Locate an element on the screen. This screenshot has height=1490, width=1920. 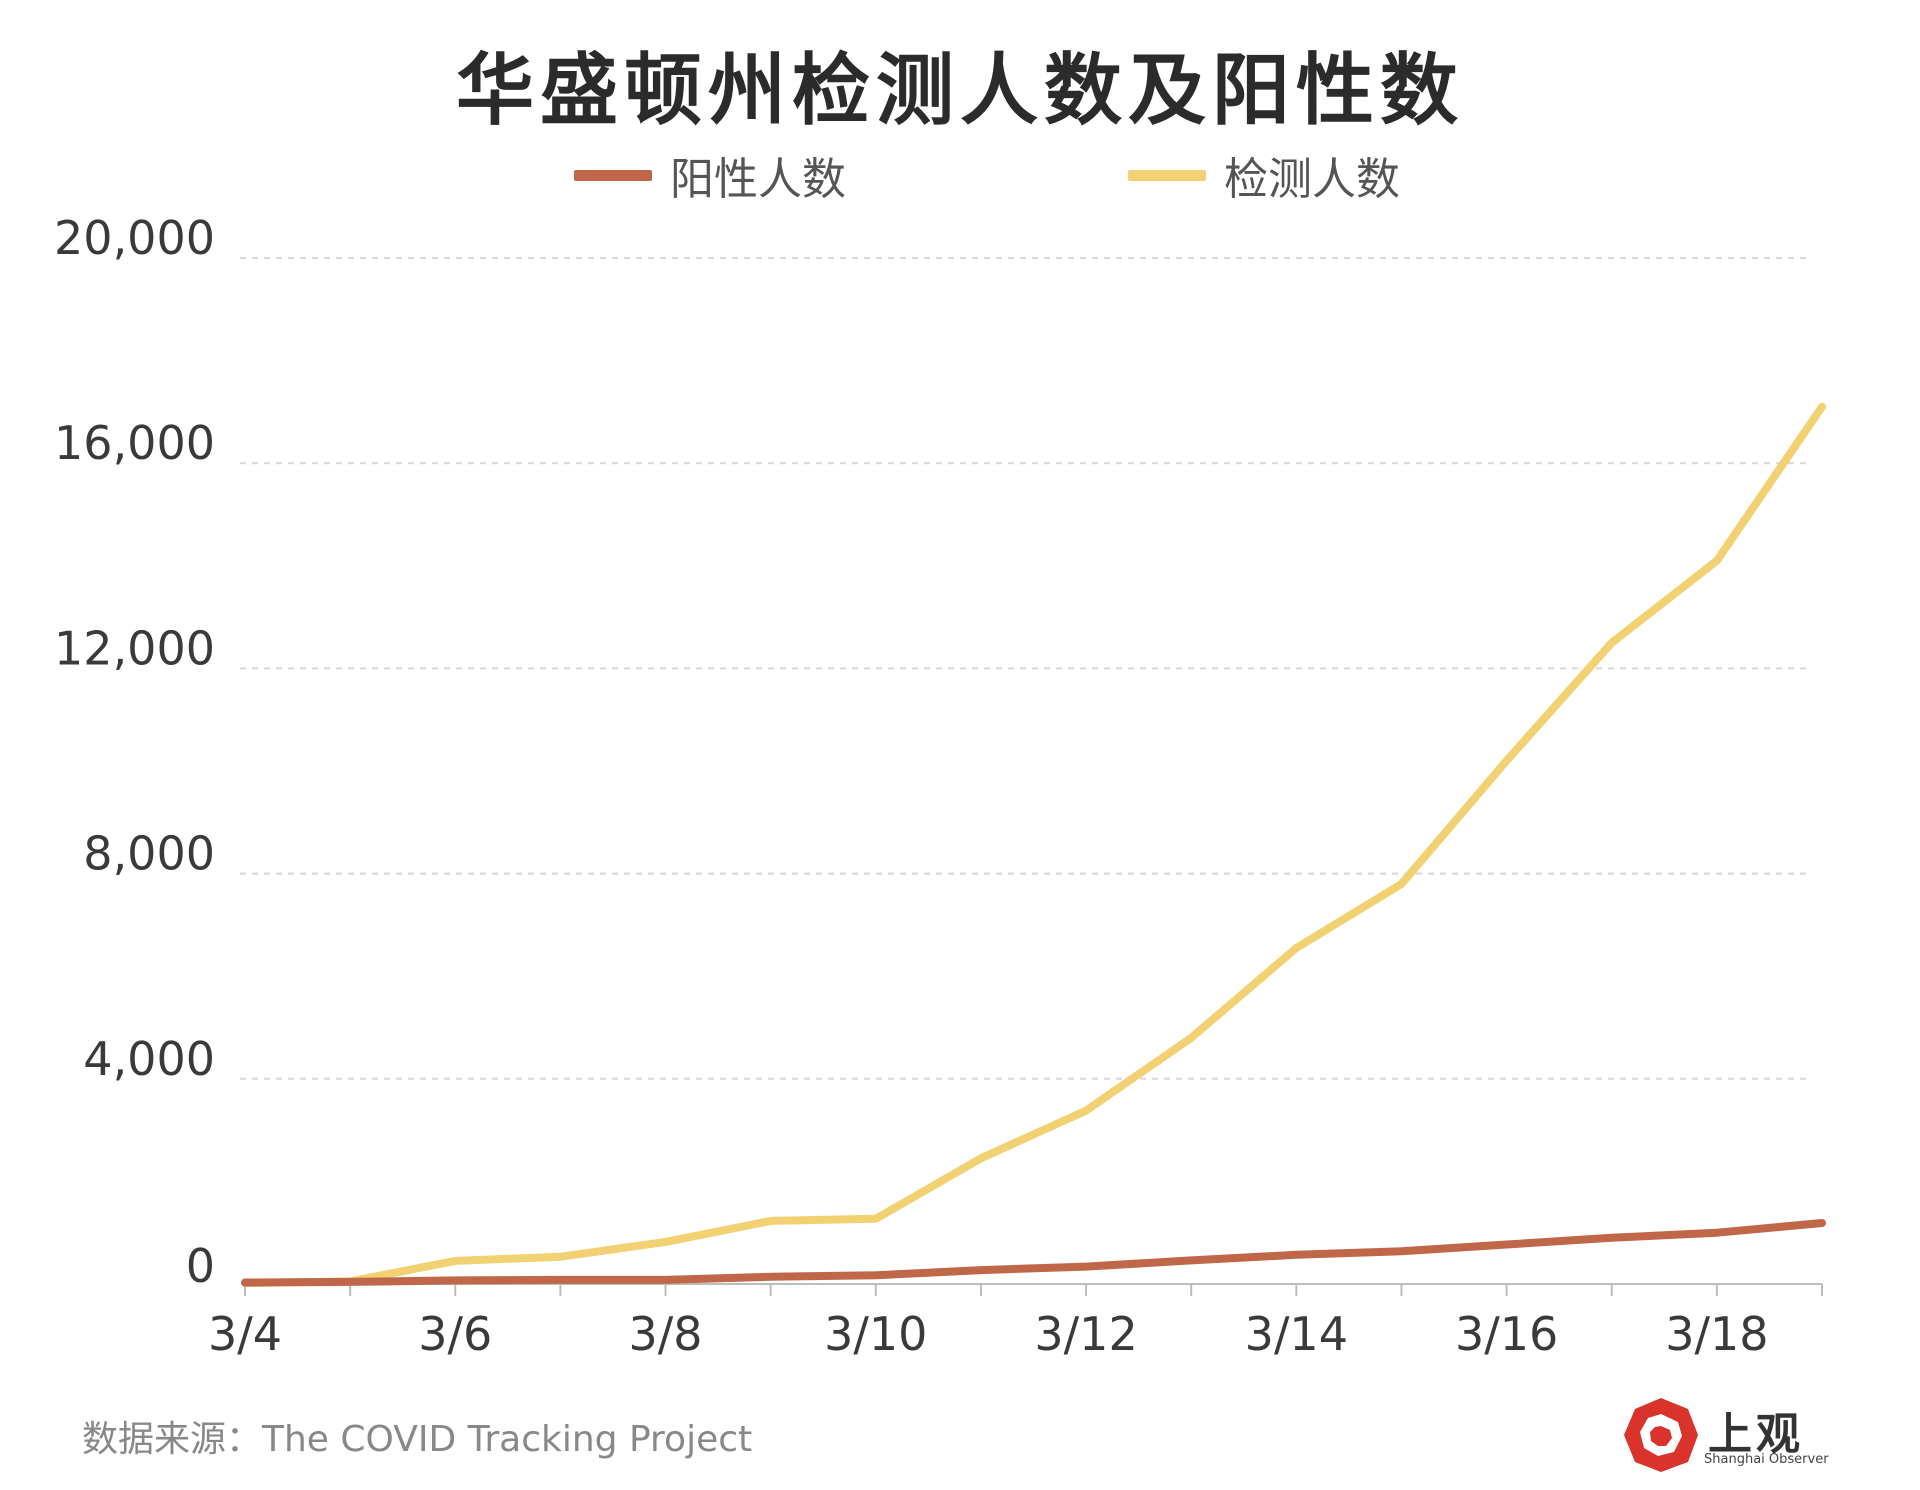
logo-mark-icon is located at coordinates (1661, 1435).